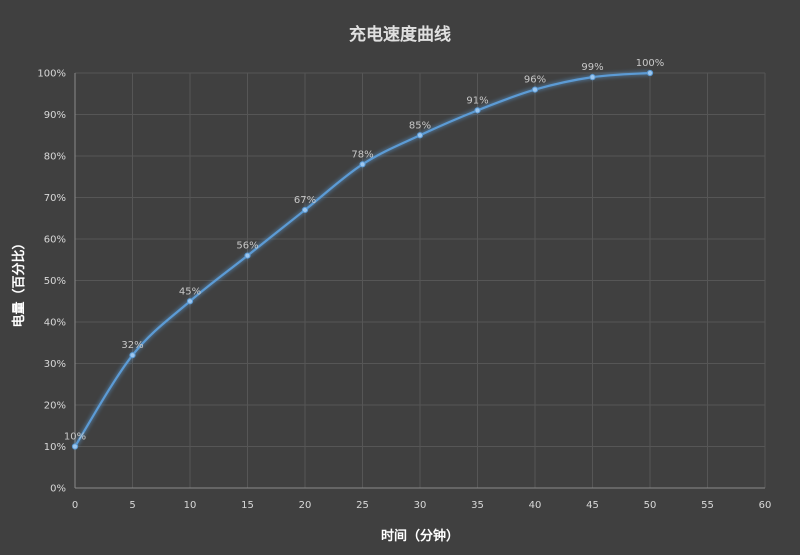 This screenshot has width=800, height=555. I want to click on y-tick-label: 10%, so click(55, 447).